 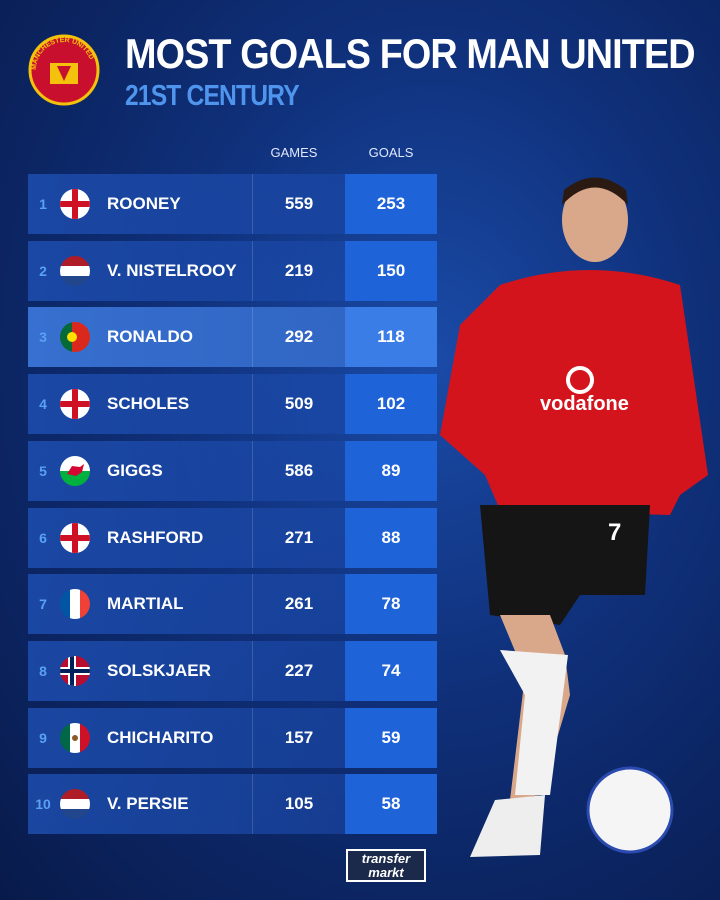 I want to click on rank: 7, so click(x=43, y=604).